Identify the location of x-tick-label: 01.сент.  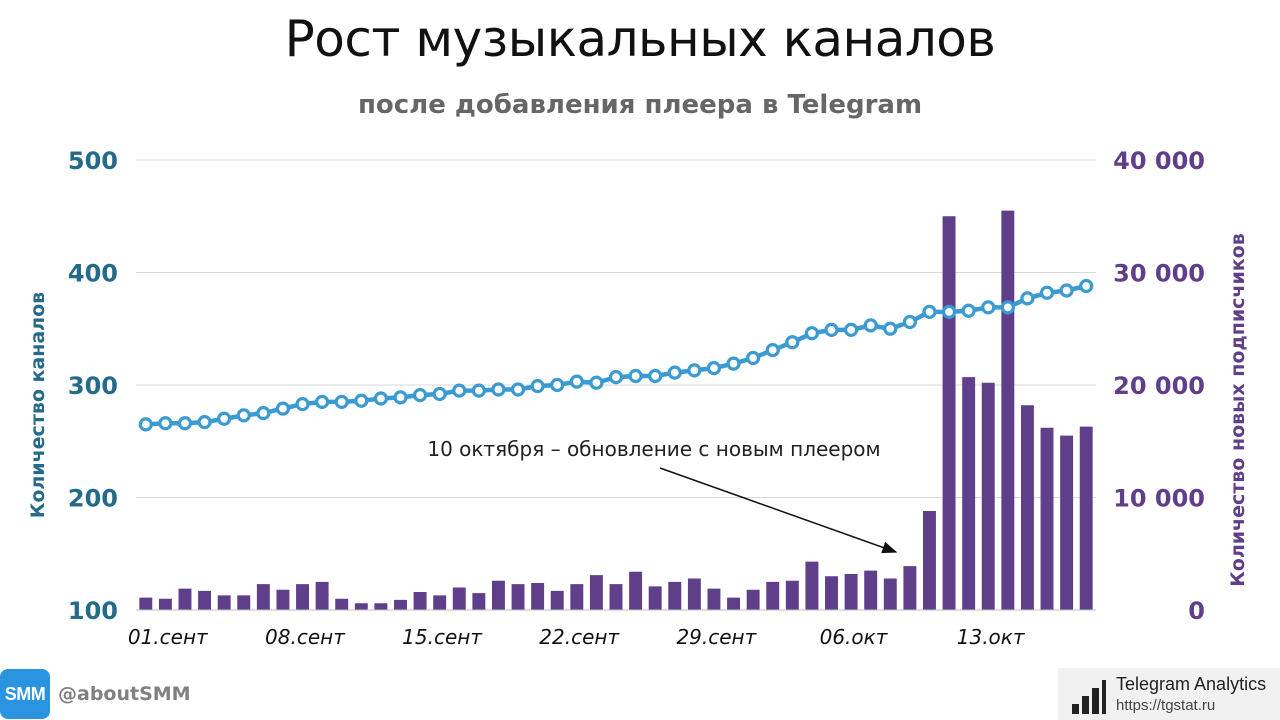
(168, 637).